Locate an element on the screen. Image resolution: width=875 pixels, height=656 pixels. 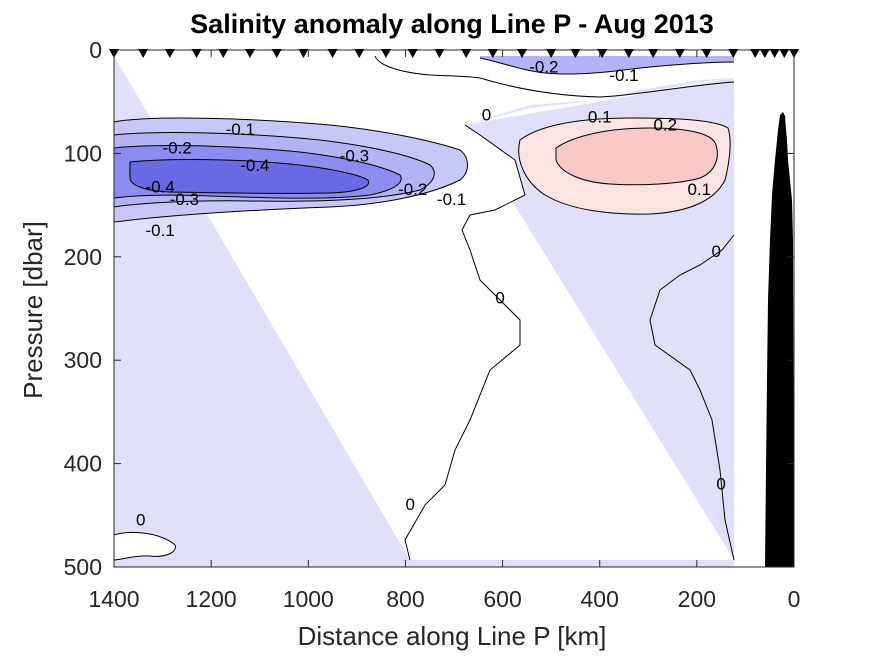
y-tick-label: 0 is located at coordinates (95, 50).